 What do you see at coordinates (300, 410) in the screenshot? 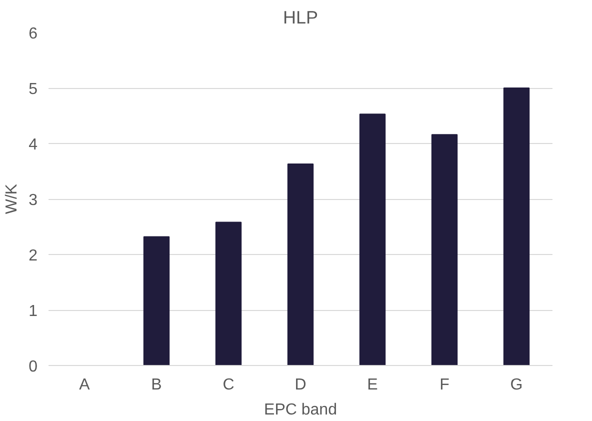
I see `x-axis-title: EPC band` at bounding box center [300, 410].